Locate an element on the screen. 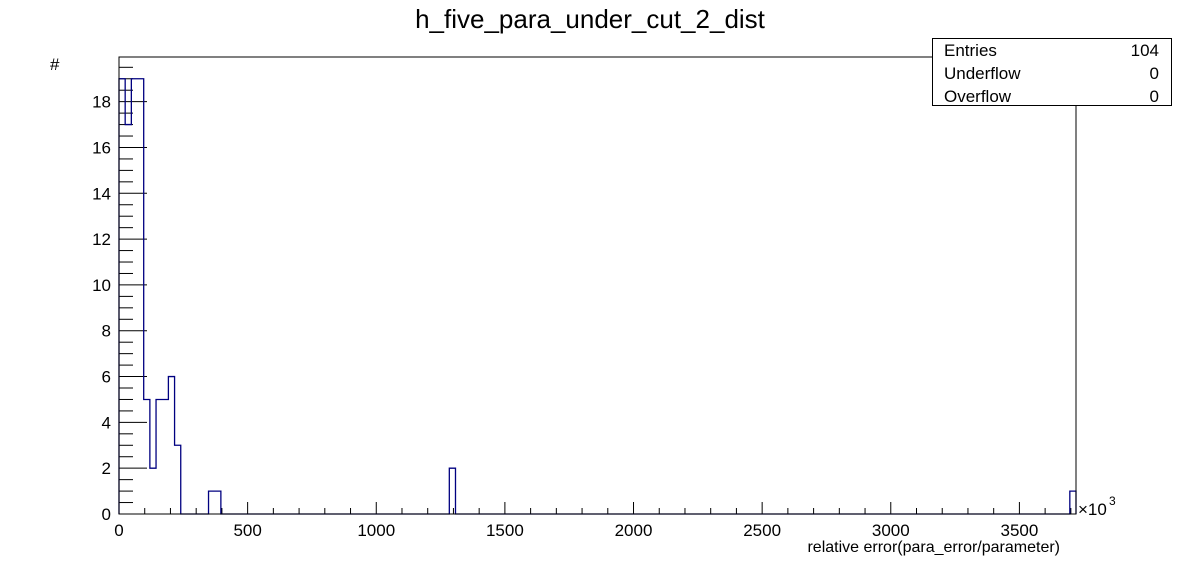  stats-box: Entries 104 Underflow 0 Overflow 0 is located at coordinates (1052, 72).